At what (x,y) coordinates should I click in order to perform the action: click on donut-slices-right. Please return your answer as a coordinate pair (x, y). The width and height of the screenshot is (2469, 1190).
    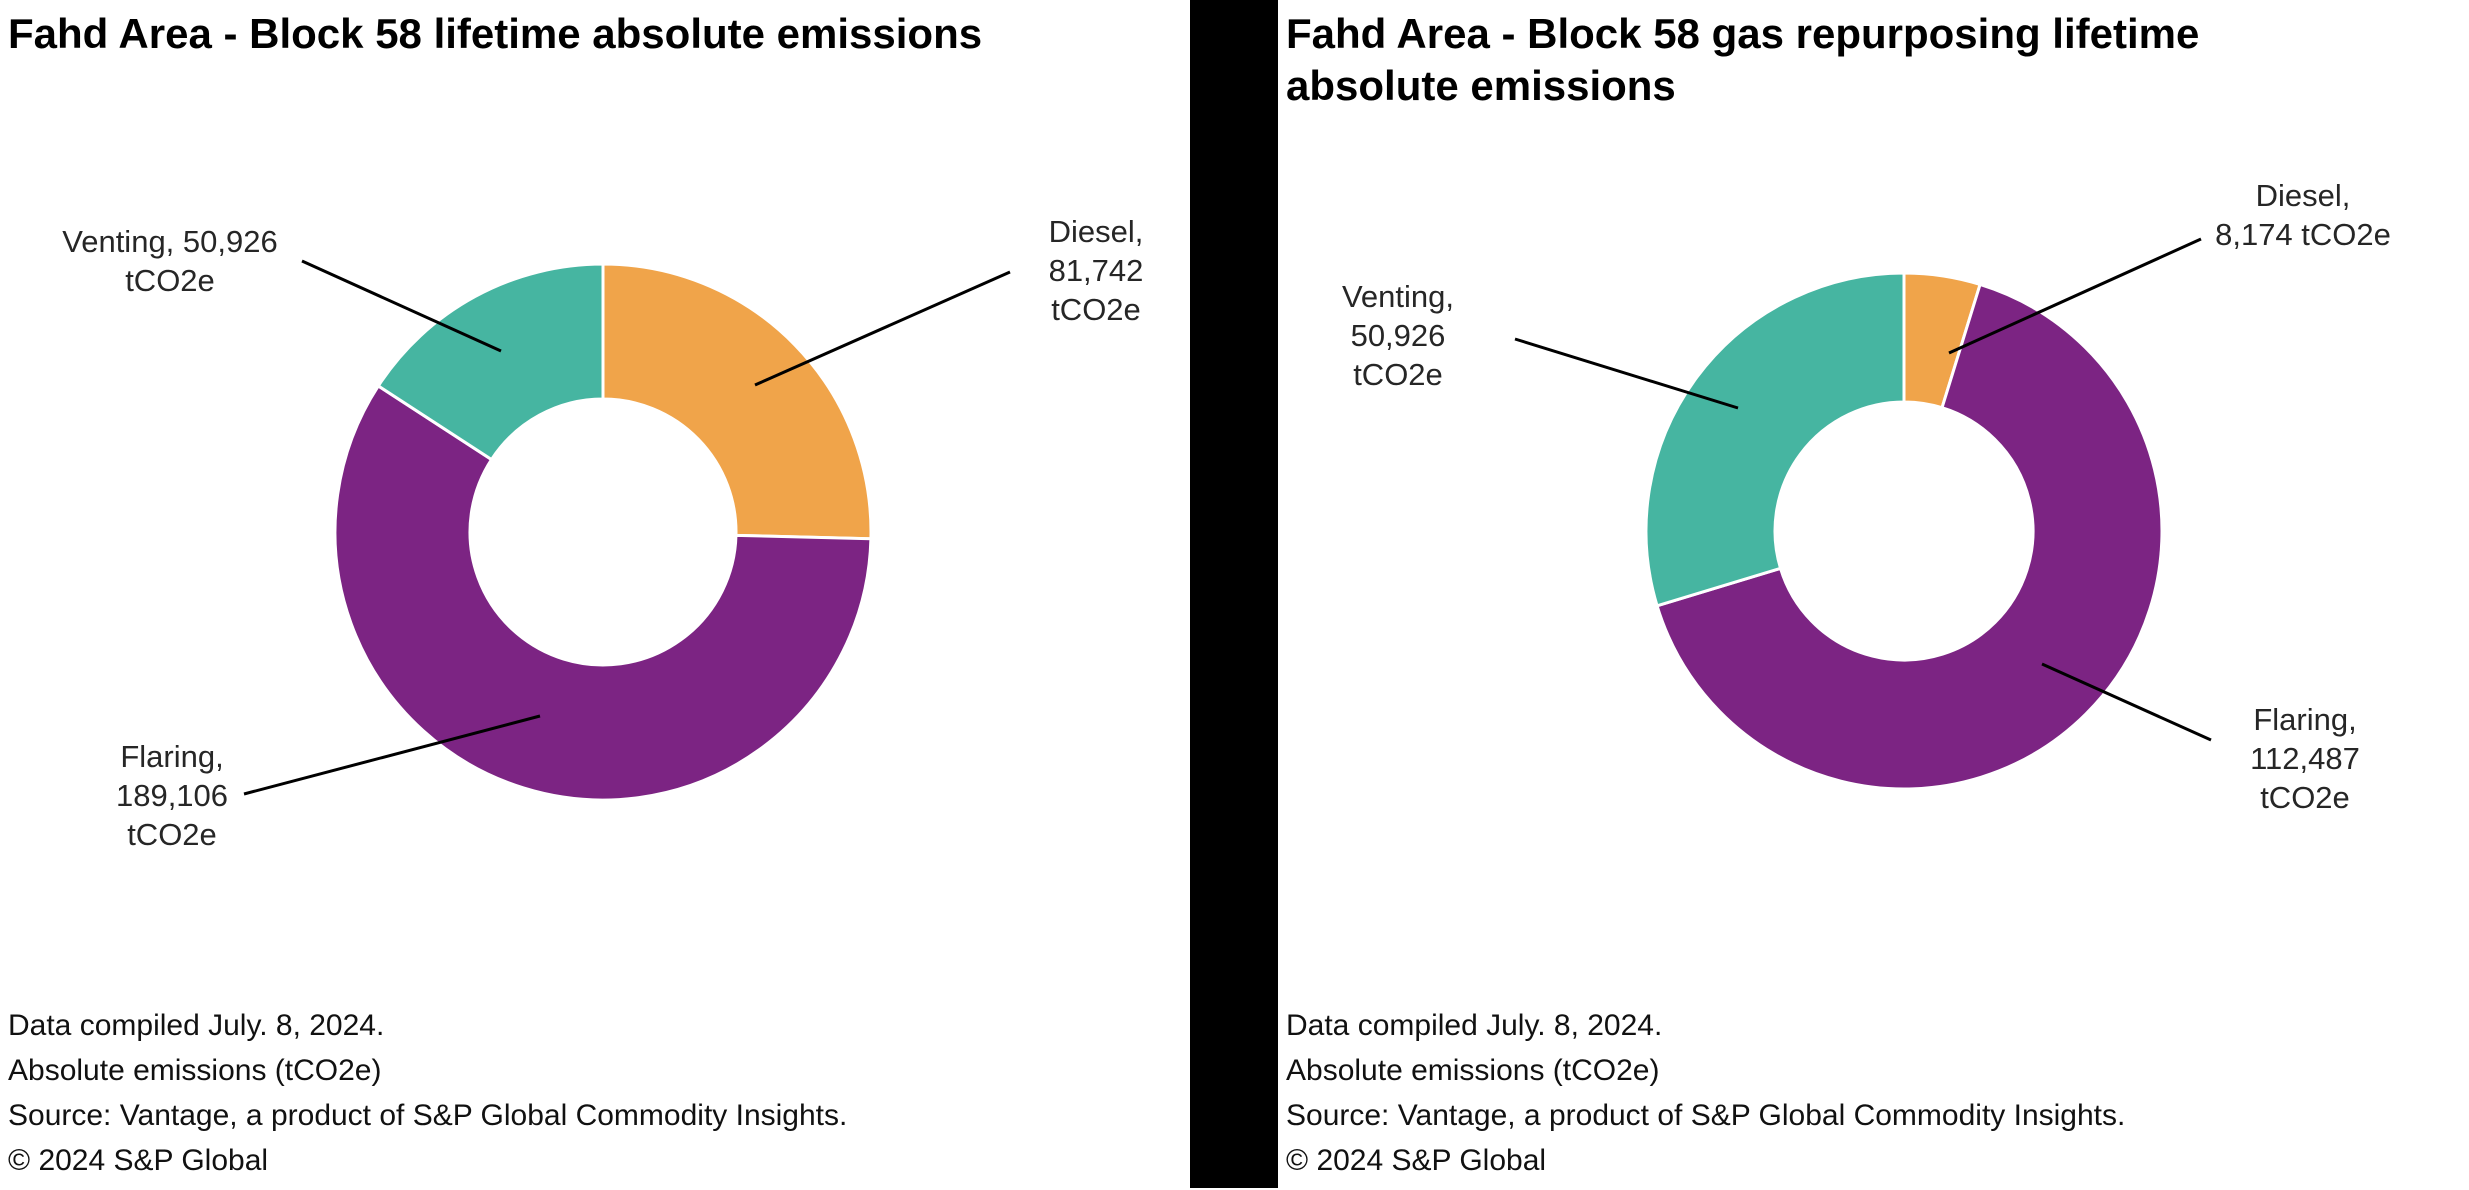
    Looking at the image, I should click on (1904, 531).